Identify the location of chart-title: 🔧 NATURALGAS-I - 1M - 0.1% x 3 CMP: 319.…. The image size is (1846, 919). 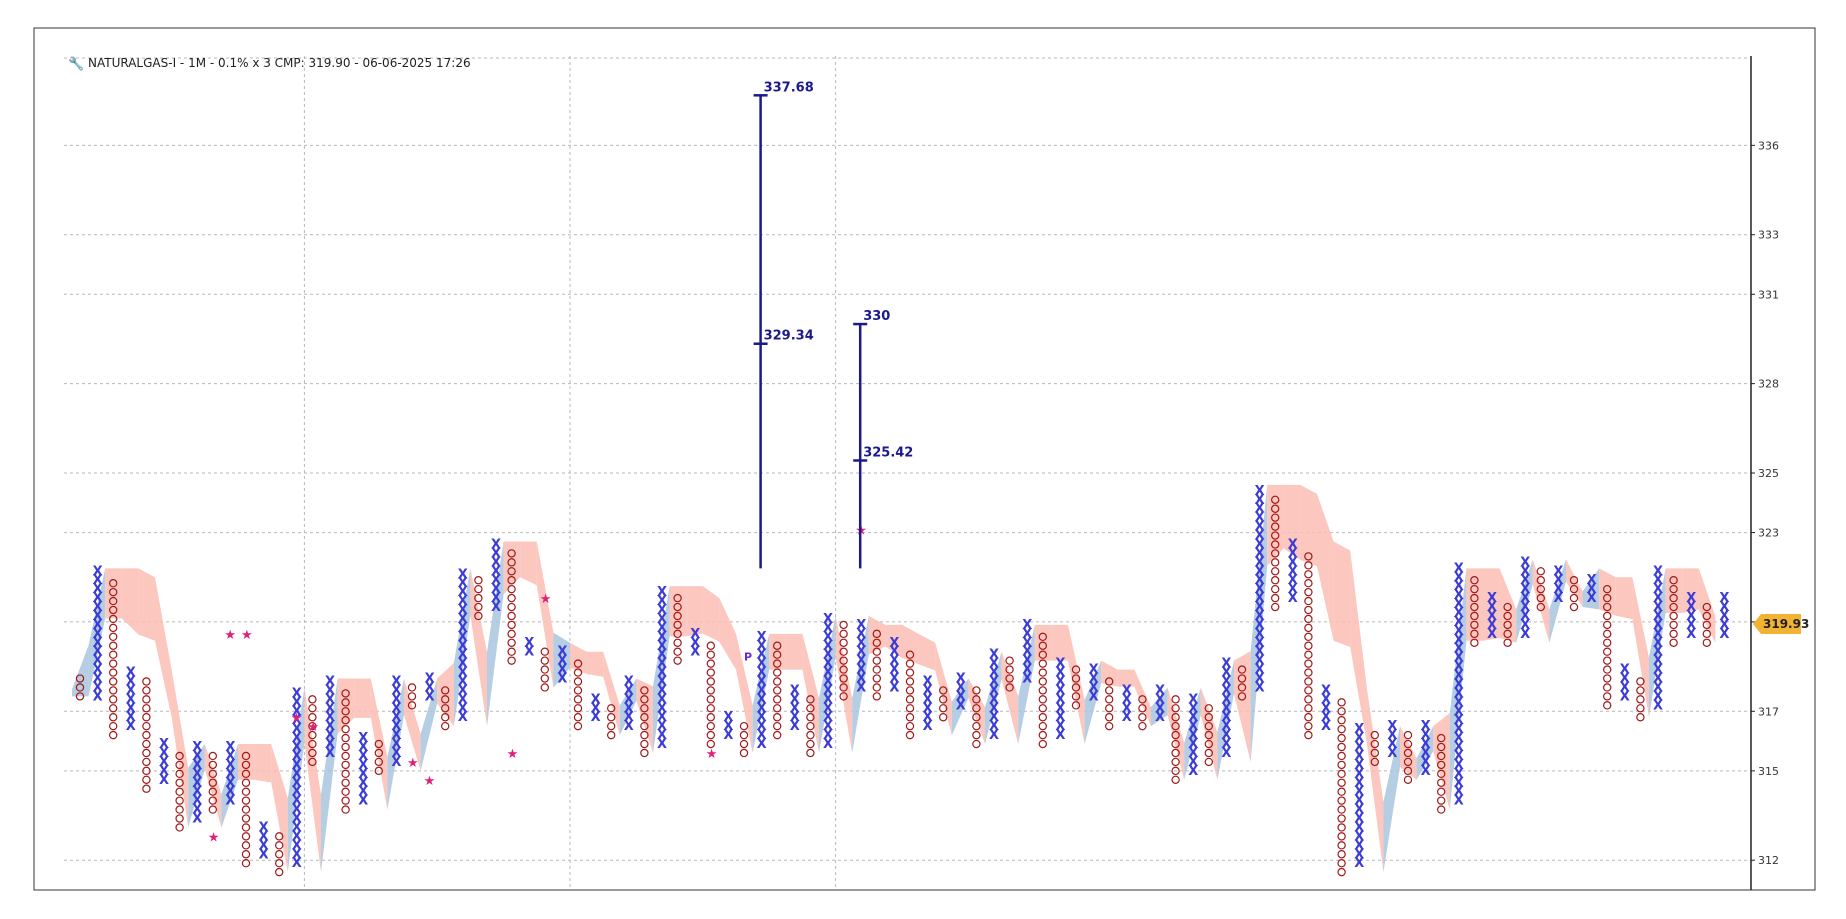
(269, 63).